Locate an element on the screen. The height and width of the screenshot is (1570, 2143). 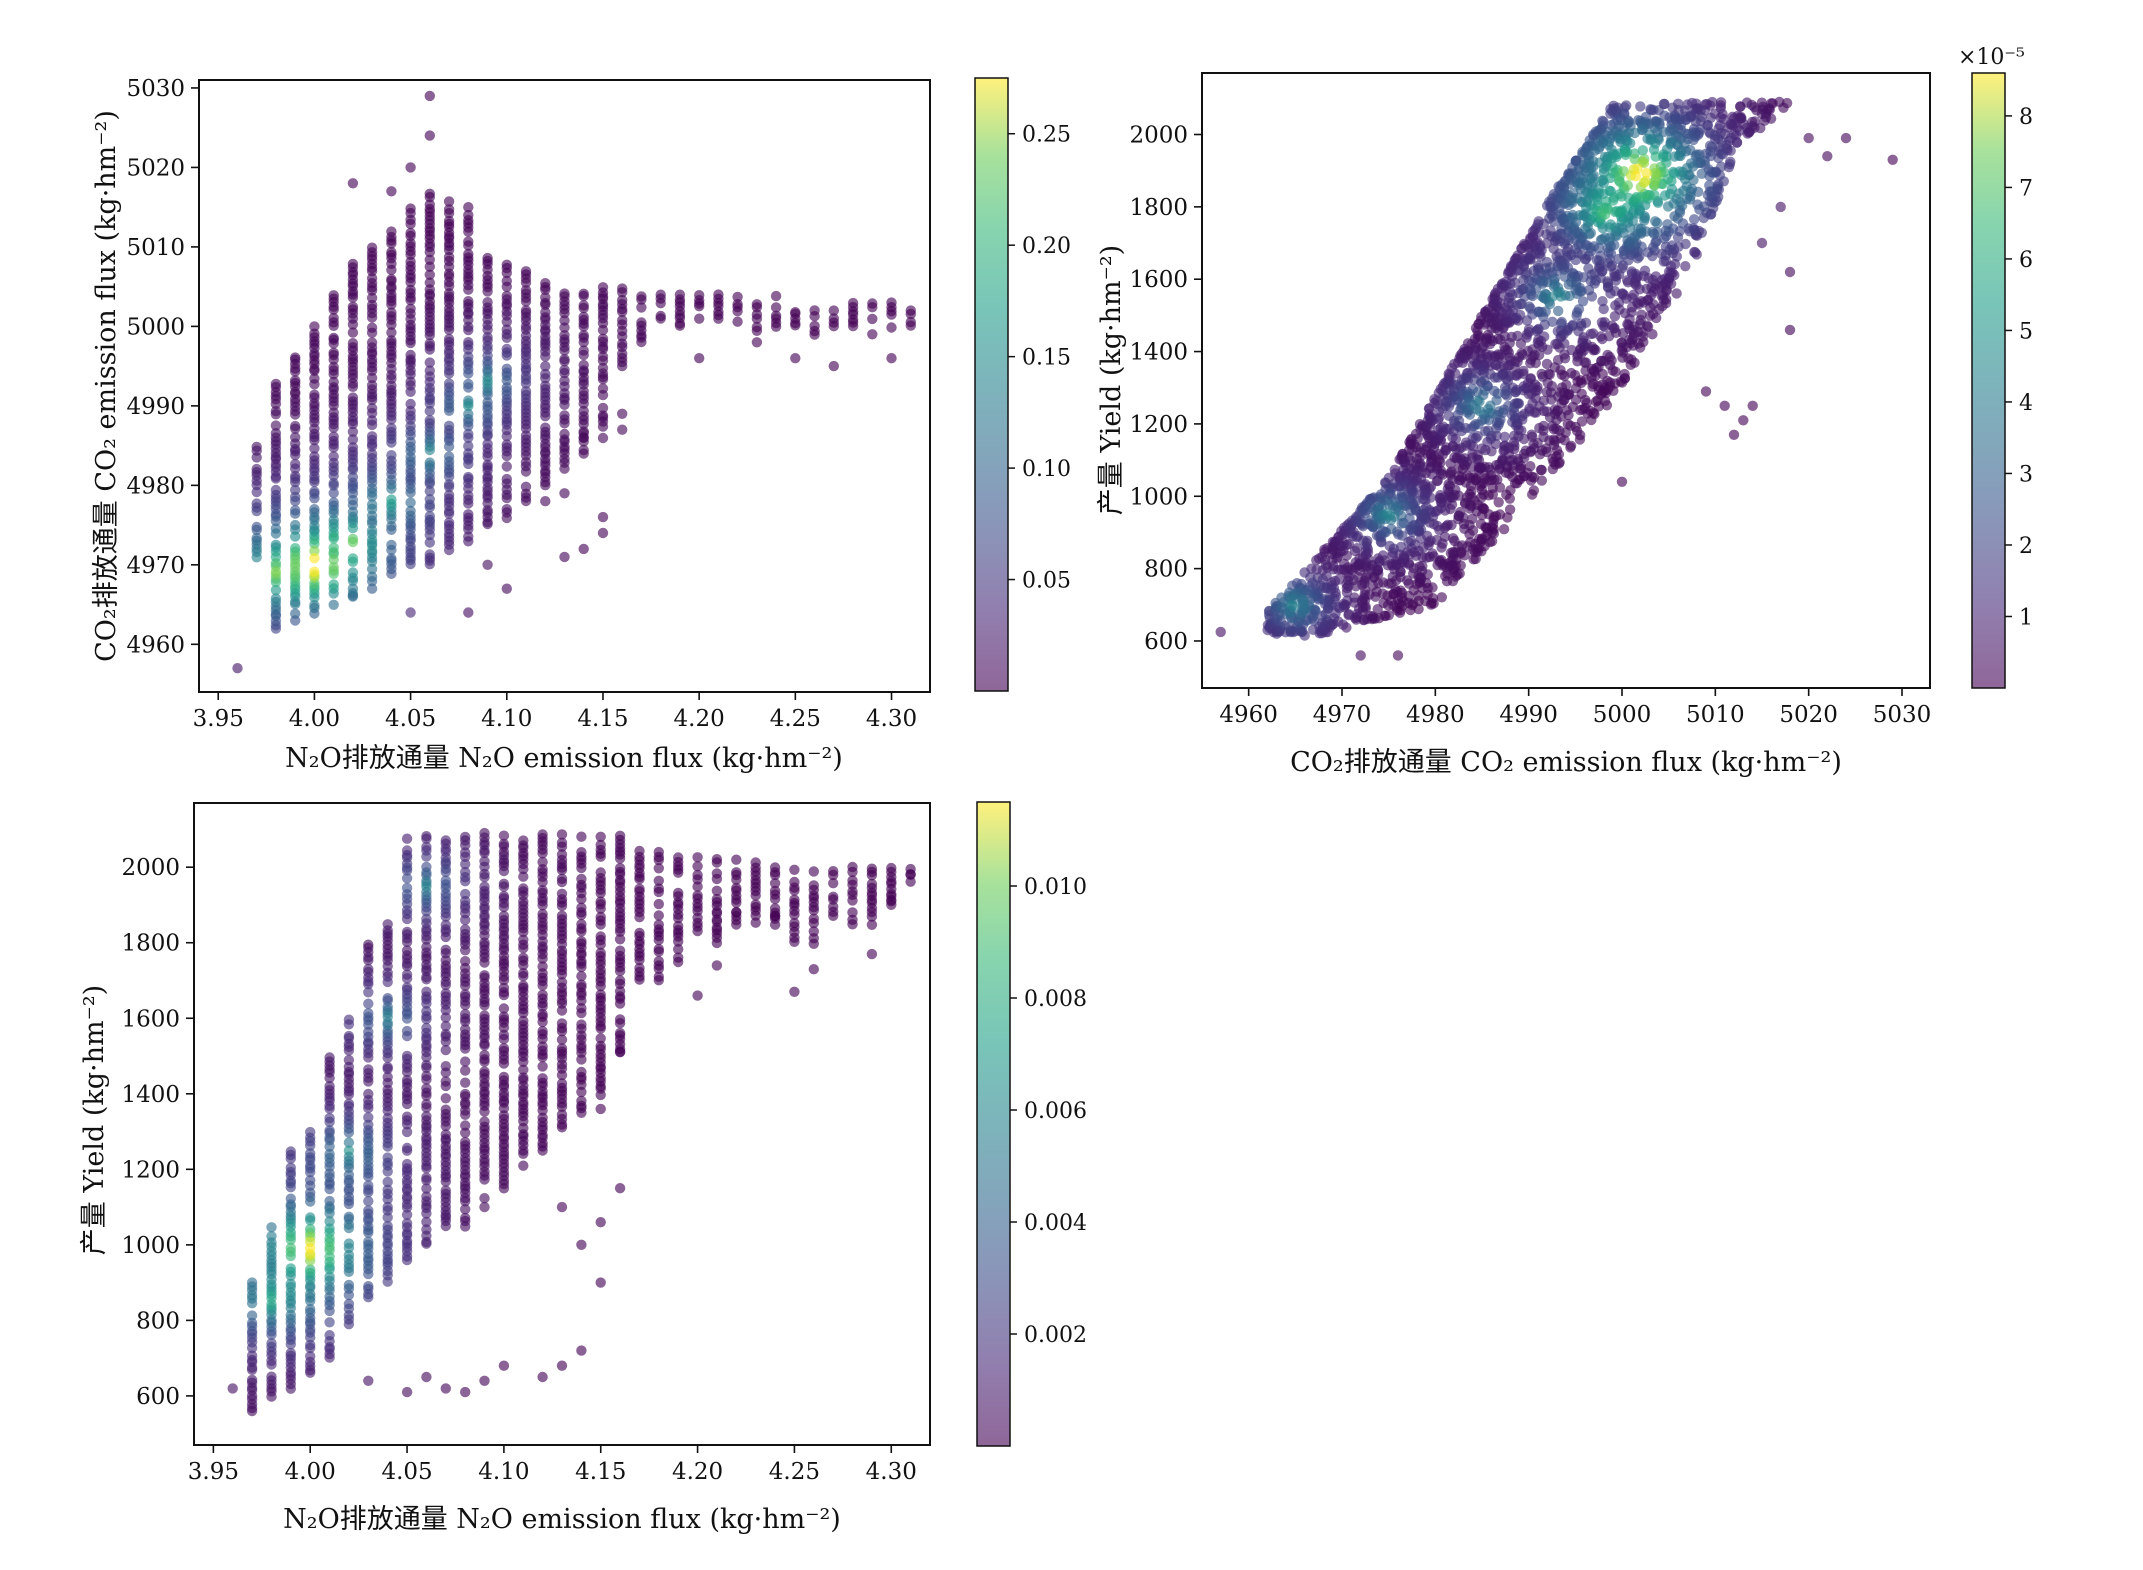
panel-a-colorbar-tick-label: 0.05 is located at coordinates (1046, 581).